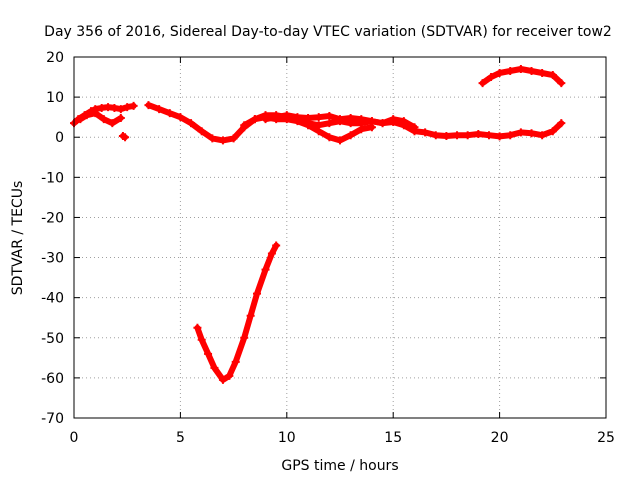 The image size is (640, 480). I want to click on y-tick-label: -30, so click(52, 259).